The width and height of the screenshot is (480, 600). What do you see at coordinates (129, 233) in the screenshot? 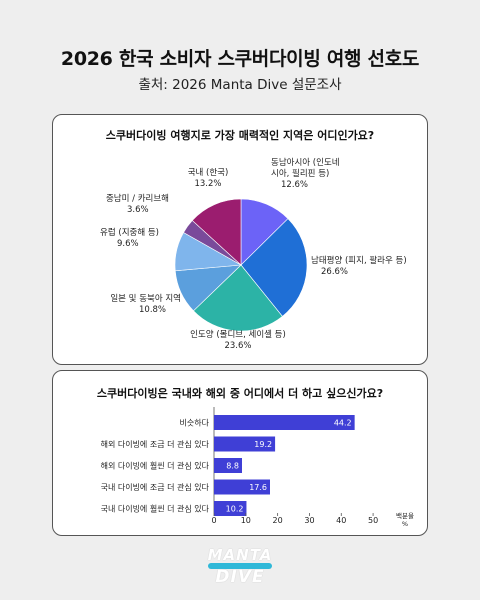
I see `pie-slice-label: 유럽 (지중해 등)` at bounding box center [129, 233].